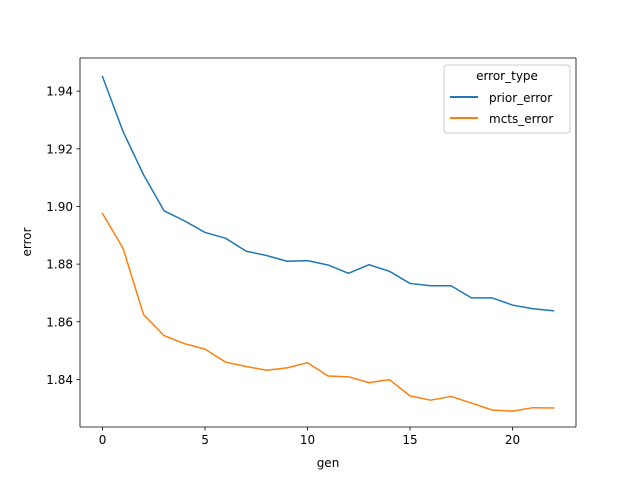 Image resolution: width=640 pixels, height=480 pixels. What do you see at coordinates (59, 207) in the screenshot?
I see `y-tick-label: 1.90` at bounding box center [59, 207].